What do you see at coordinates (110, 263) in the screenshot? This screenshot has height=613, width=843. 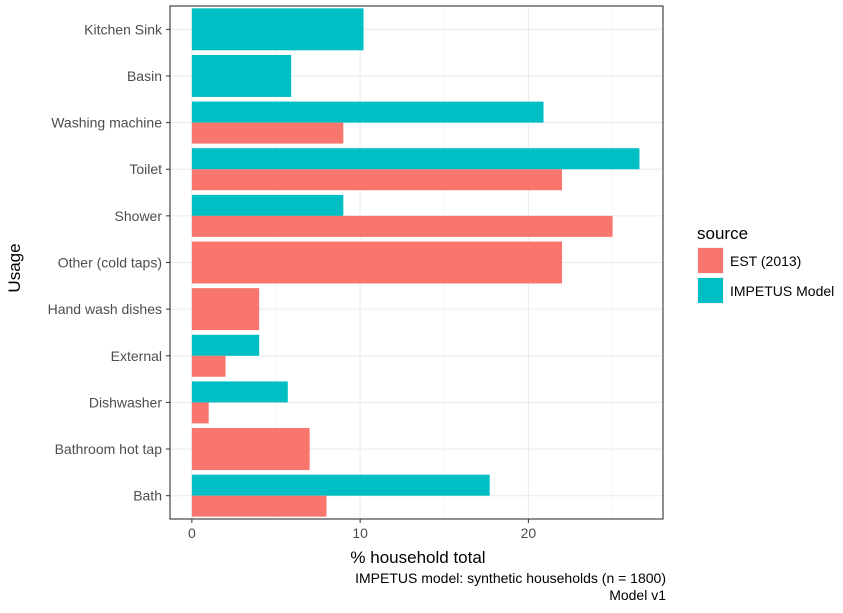 I see `y-tick-label: Other (cold taps)` at bounding box center [110, 263].